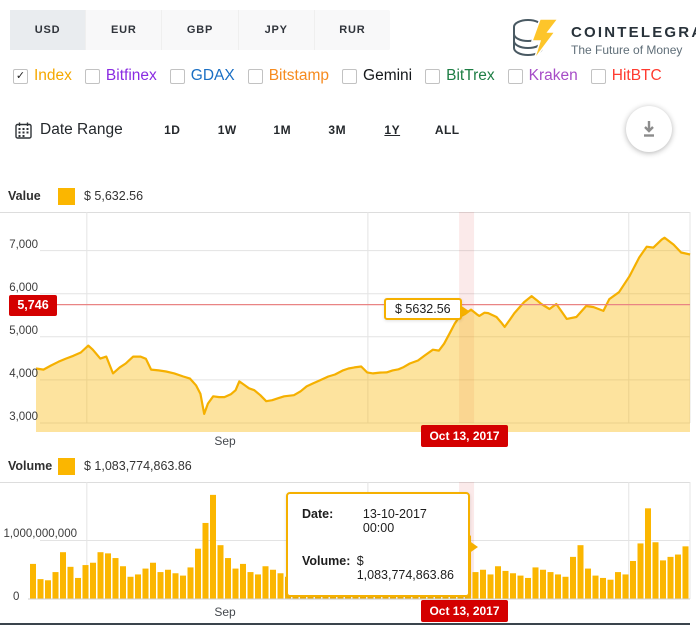 The image size is (696, 627). I want to click on exchange-label: Kraken, so click(553, 75).